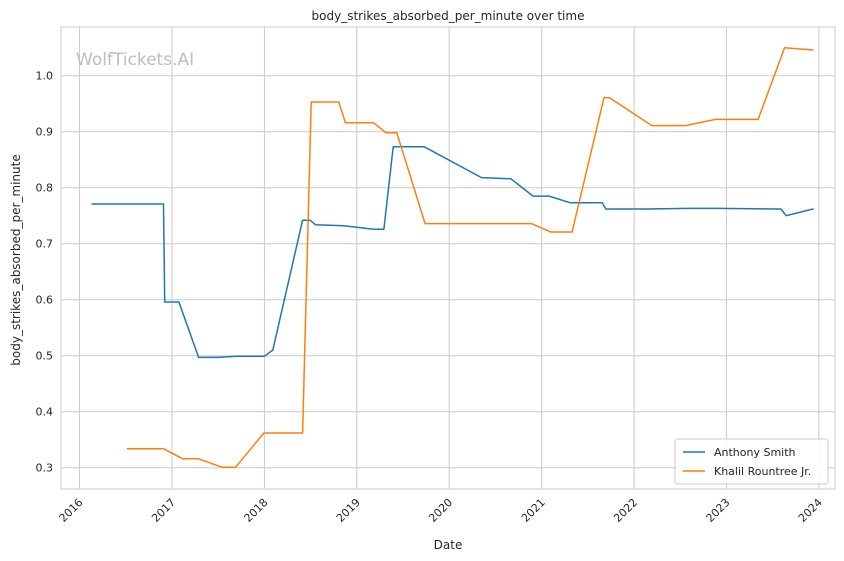  What do you see at coordinates (755, 452) in the screenshot?
I see `legend-label-anthony-smith: Anthony Smith` at bounding box center [755, 452].